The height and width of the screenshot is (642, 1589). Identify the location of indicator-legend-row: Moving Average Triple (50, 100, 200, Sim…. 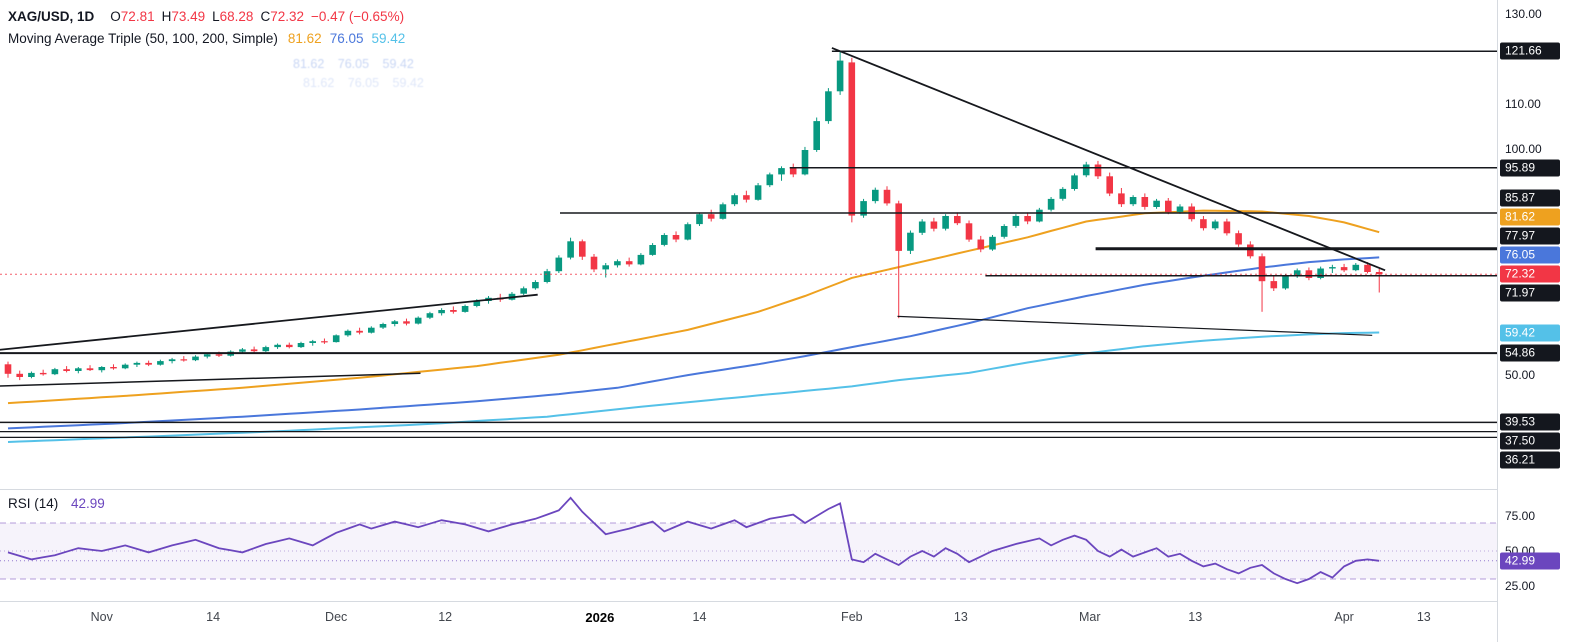
(206, 38).